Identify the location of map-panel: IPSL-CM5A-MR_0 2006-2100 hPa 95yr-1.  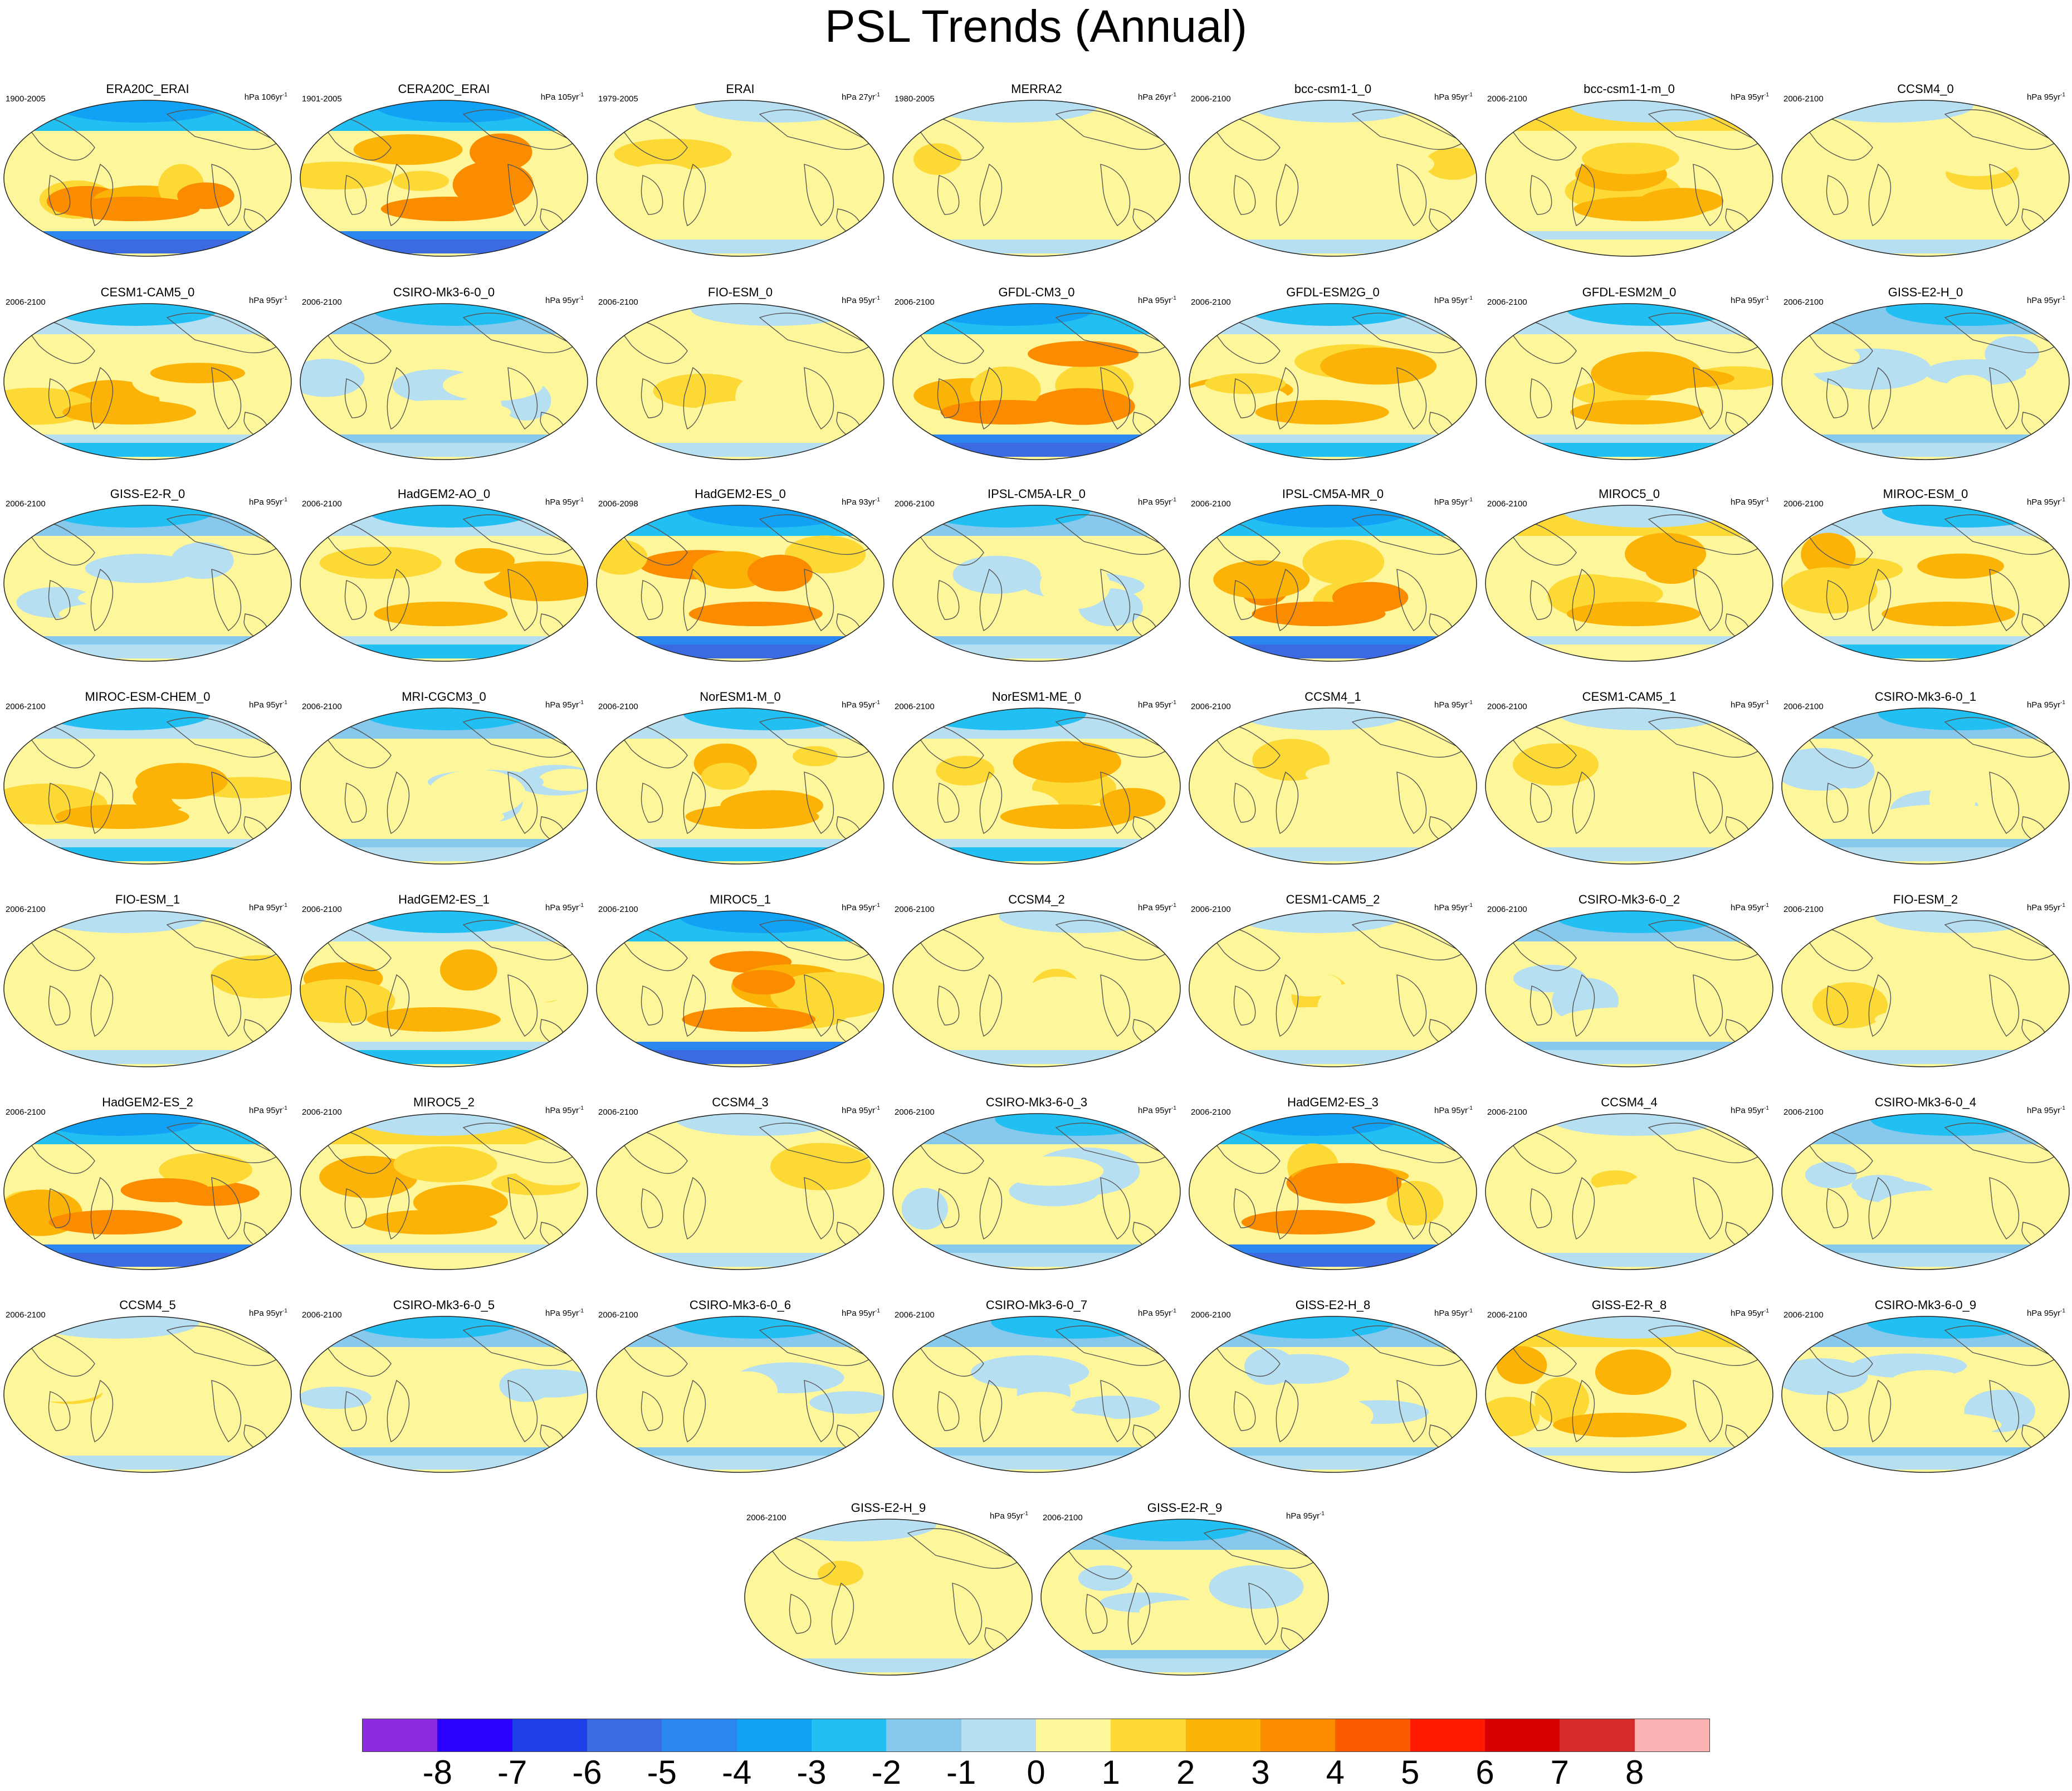
(1332, 583).